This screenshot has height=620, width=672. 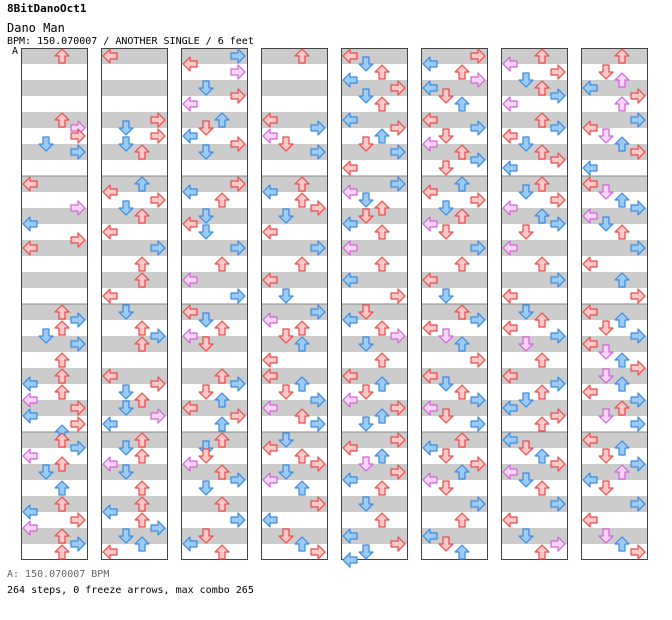 I want to click on bpm-legend: A: 150.070007 BPM, so click(x=58, y=574).